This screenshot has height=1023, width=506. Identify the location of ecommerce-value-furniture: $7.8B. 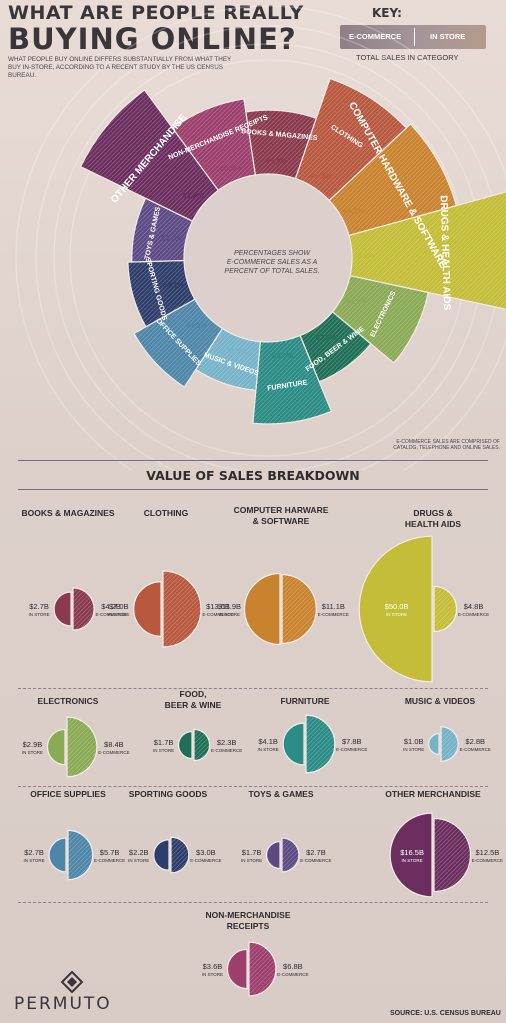
(352, 741).